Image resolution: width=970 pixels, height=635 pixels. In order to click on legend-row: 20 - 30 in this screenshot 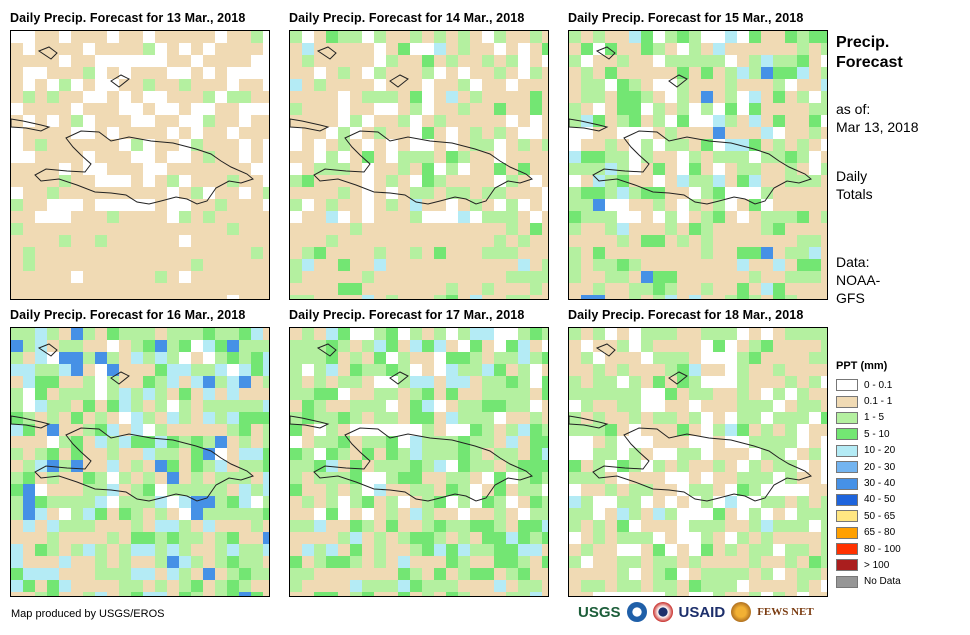, I will do `click(868, 467)`.